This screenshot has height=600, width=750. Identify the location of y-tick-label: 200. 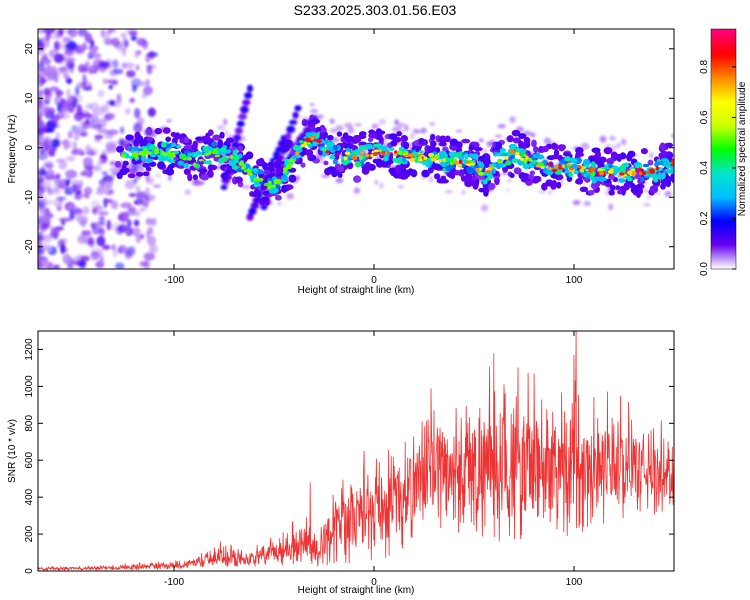
(29, 533).